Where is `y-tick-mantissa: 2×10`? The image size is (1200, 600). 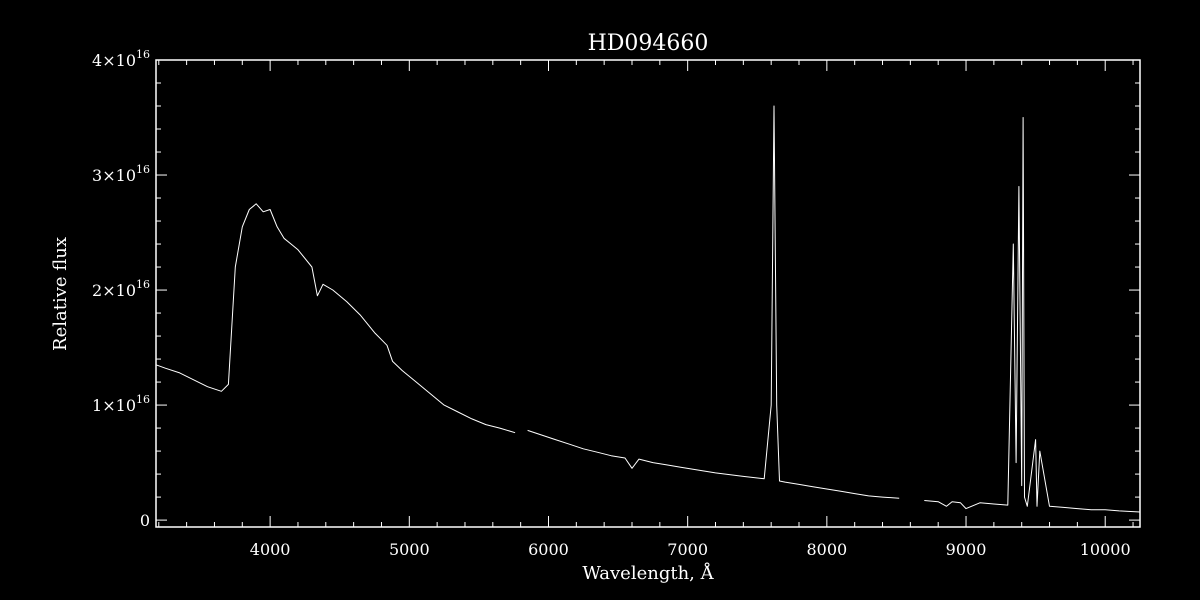 y-tick-mantissa: 2×10 is located at coordinates (114, 290).